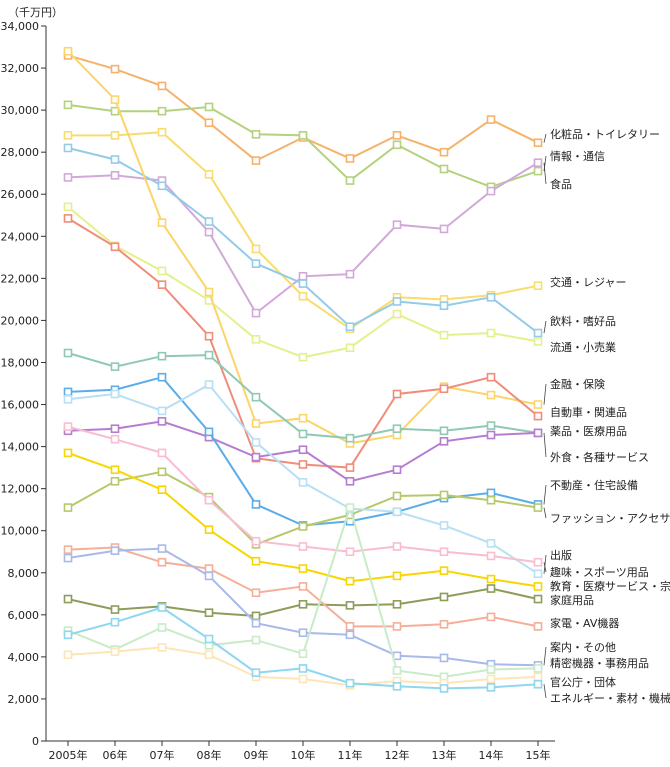  What do you see at coordinates (397, 755) in the screenshot?
I see `x-tick-label: 12年` at bounding box center [397, 755].